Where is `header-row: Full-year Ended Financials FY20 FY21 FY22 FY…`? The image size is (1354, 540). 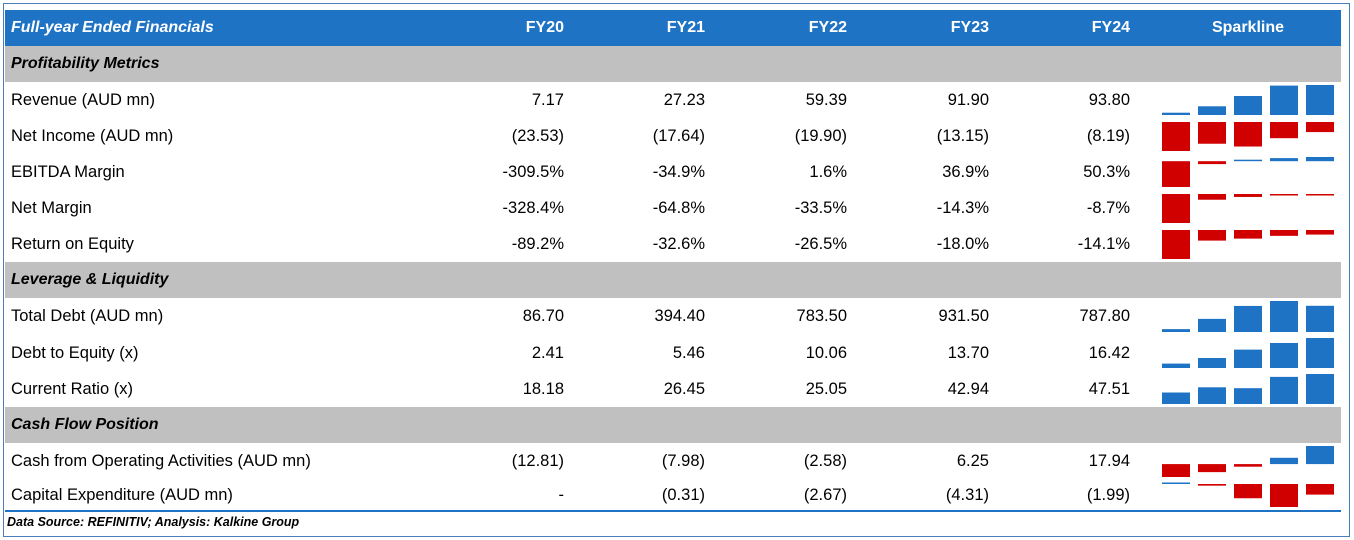
header-row: Full-year Ended Financials FY20 FY21 FY22 FY… is located at coordinates (673, 28).